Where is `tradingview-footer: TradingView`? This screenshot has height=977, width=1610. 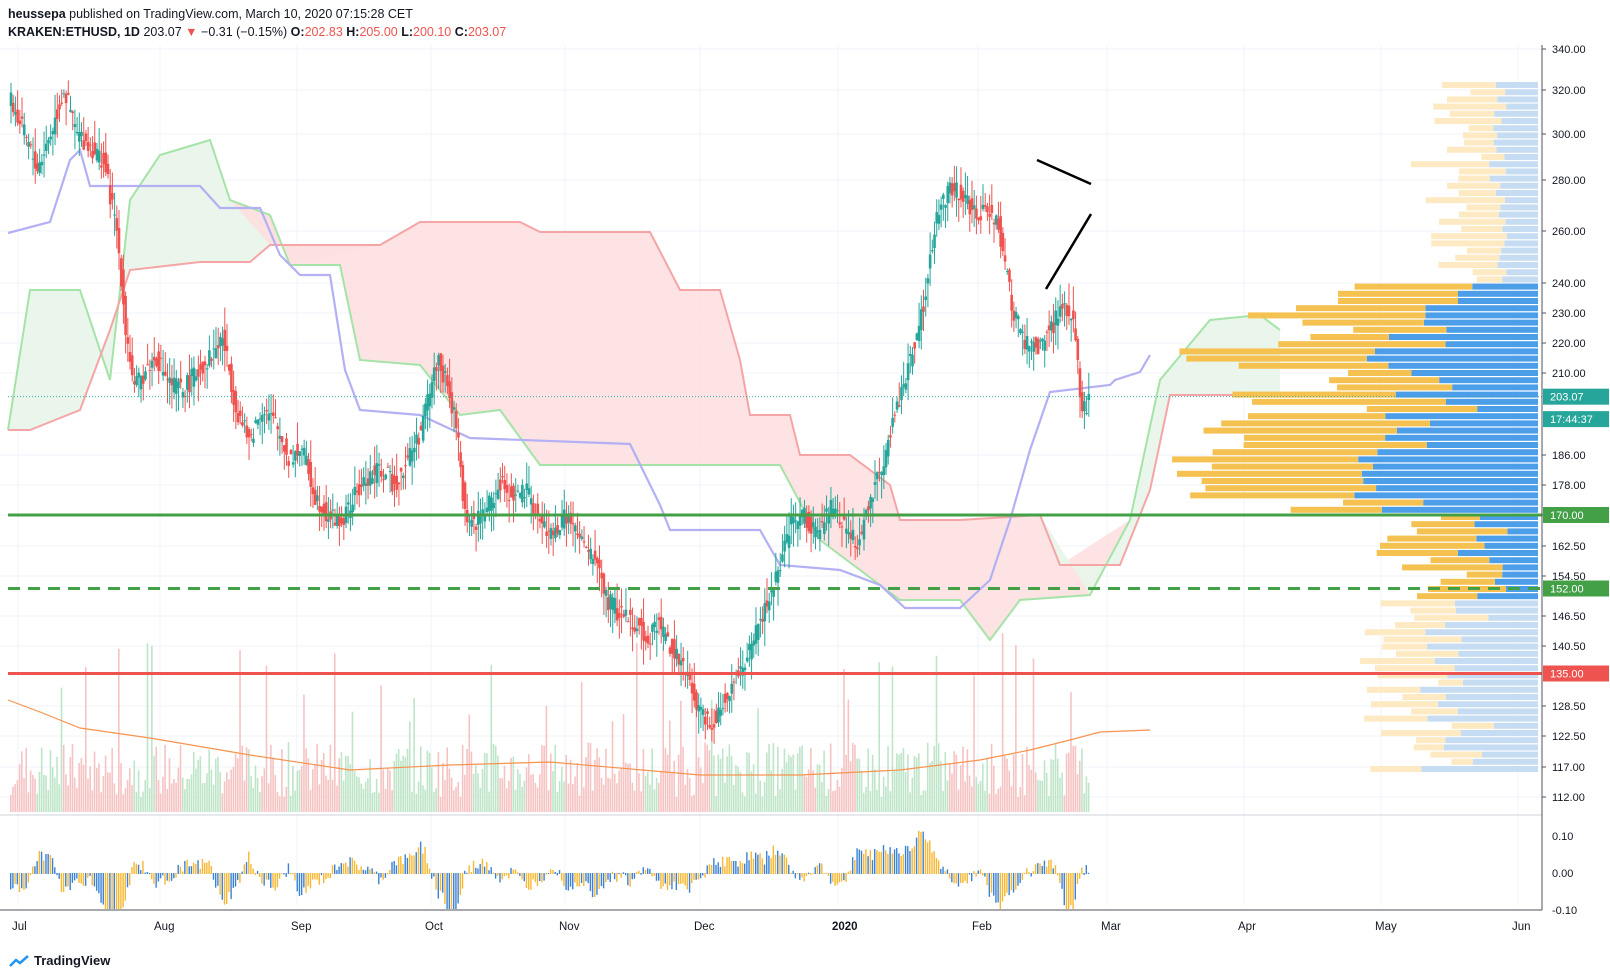 tradingview-footer: TradingView is located at coordinates (59, 960).